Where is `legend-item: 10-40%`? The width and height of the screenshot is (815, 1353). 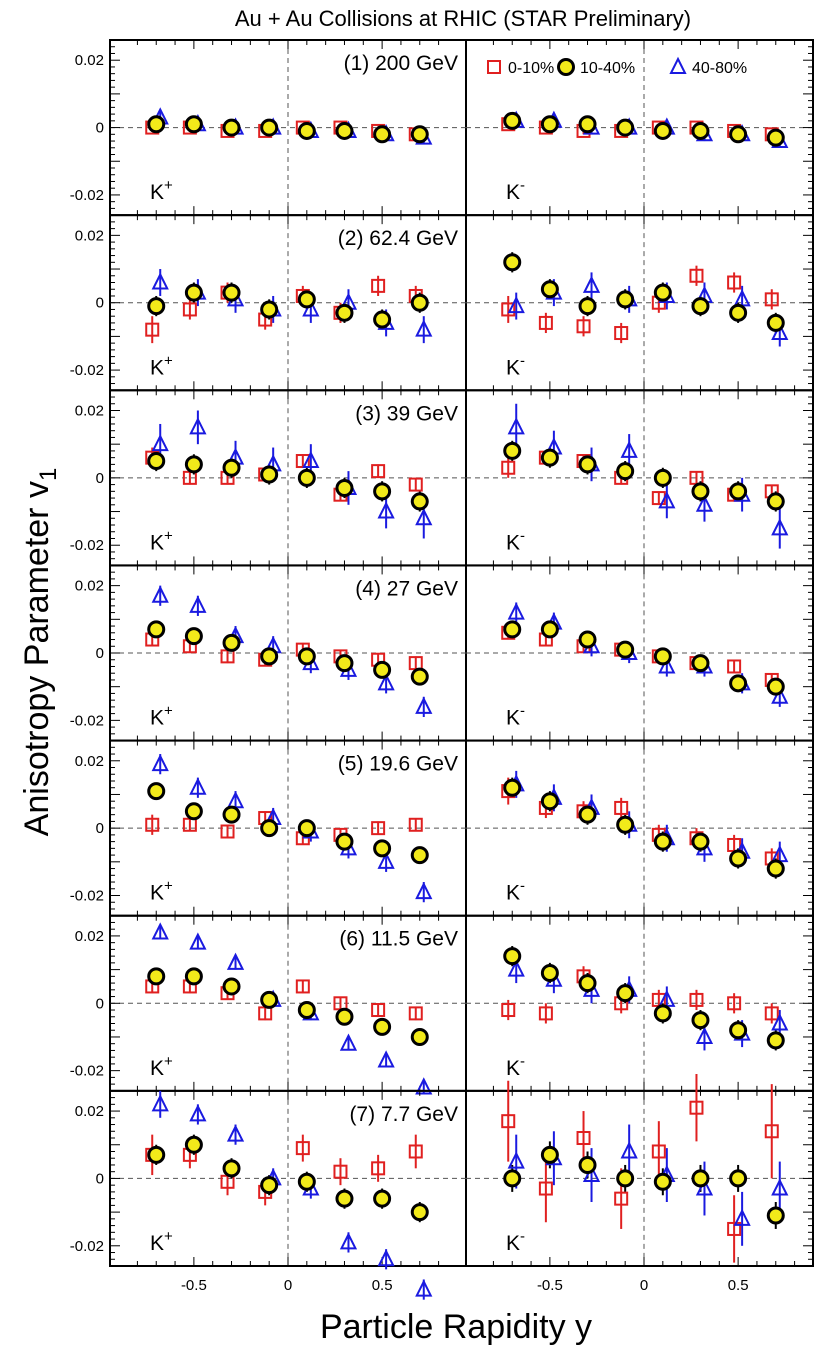 legend-item: 10-40% is located at coordinates (596, 67).